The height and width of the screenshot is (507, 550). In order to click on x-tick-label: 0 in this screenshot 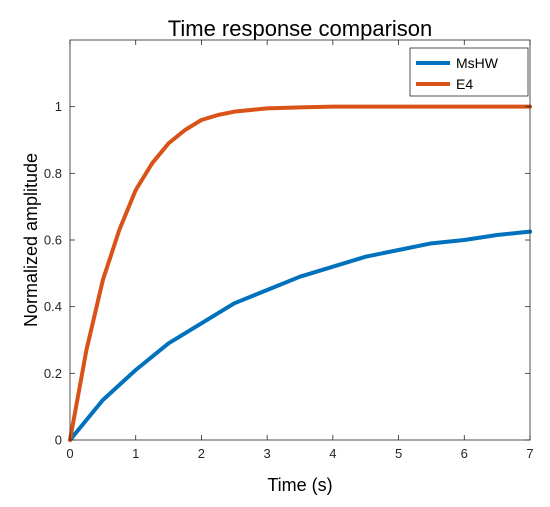, I will do `click(69, 453)`.